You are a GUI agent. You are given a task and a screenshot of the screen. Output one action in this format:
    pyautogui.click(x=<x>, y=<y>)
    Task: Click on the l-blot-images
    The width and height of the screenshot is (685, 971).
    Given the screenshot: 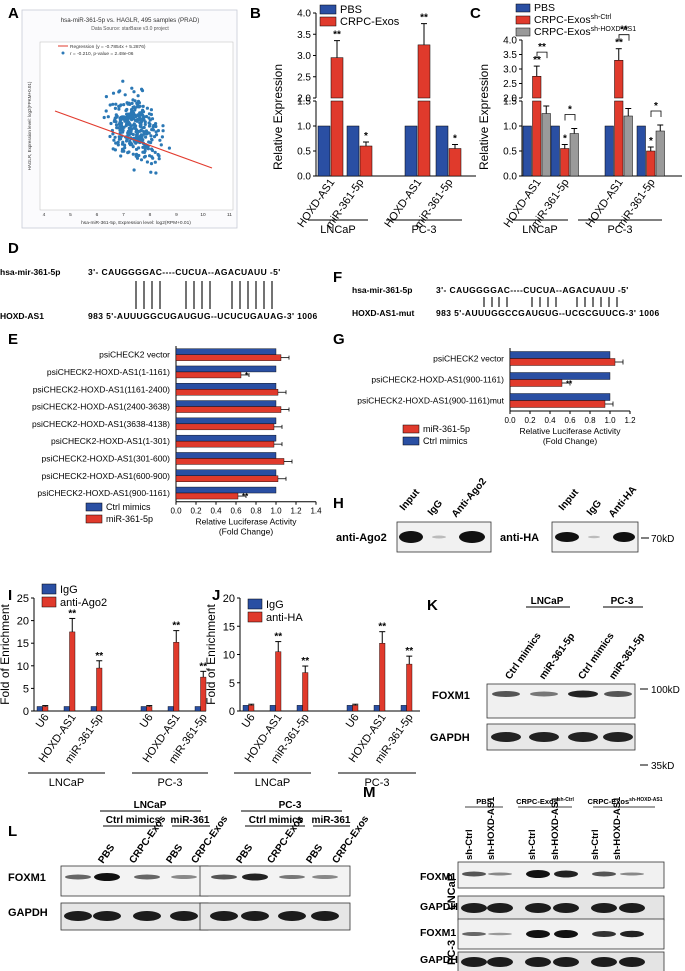 What is the action you would take?
    pyautogui.click(x=205, y=898)
    